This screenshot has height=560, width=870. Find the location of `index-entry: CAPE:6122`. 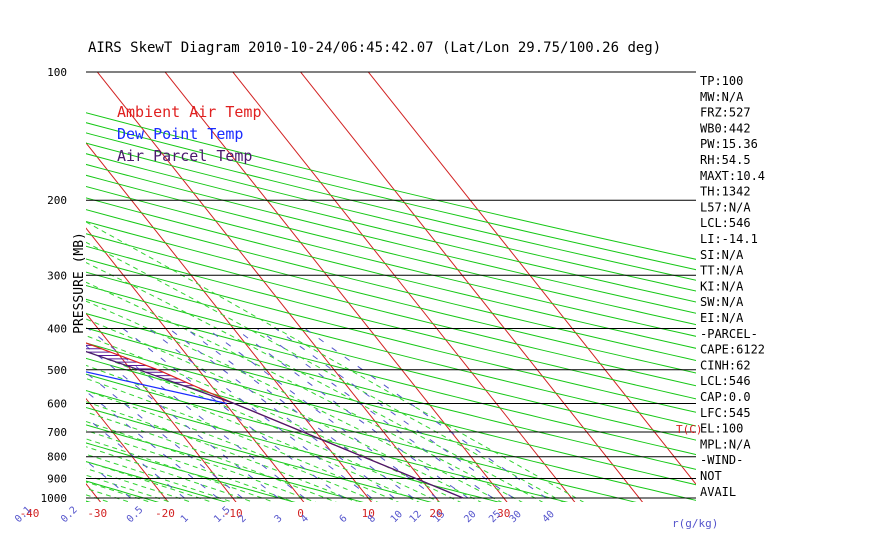

index-entry: CAPE:6122 is located at coordinates (732, 350).